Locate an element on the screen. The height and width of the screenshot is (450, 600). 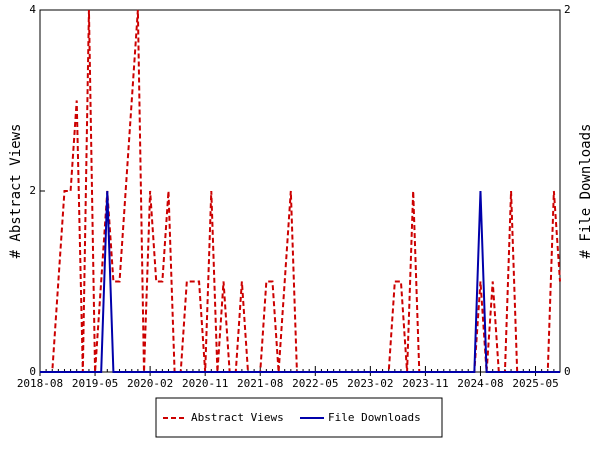
x-tick-label: 2025-05 is located at coordinates (535, 383).